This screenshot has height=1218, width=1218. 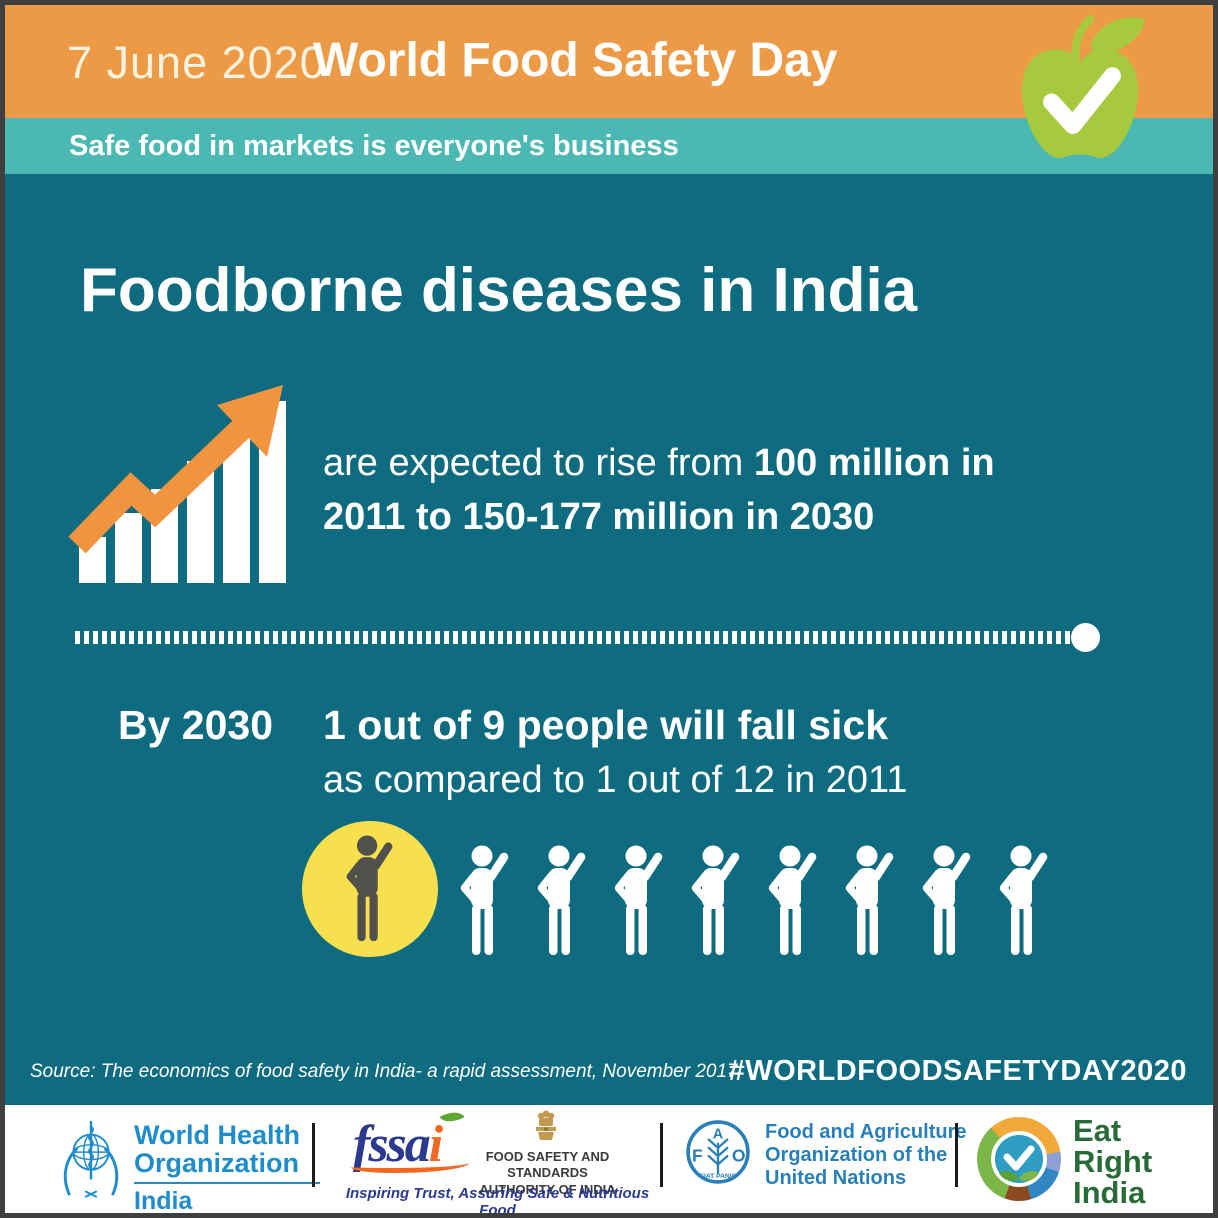 I want to click on header-date: 7 June 2020, so click(x=196, y=62).